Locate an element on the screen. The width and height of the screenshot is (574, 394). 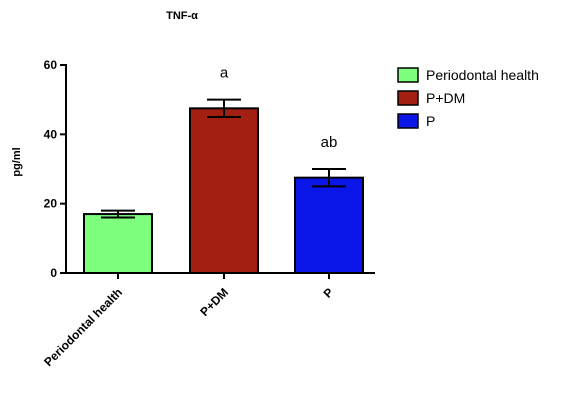
y-tick-label: 20 is located at coordinates (51, 204).